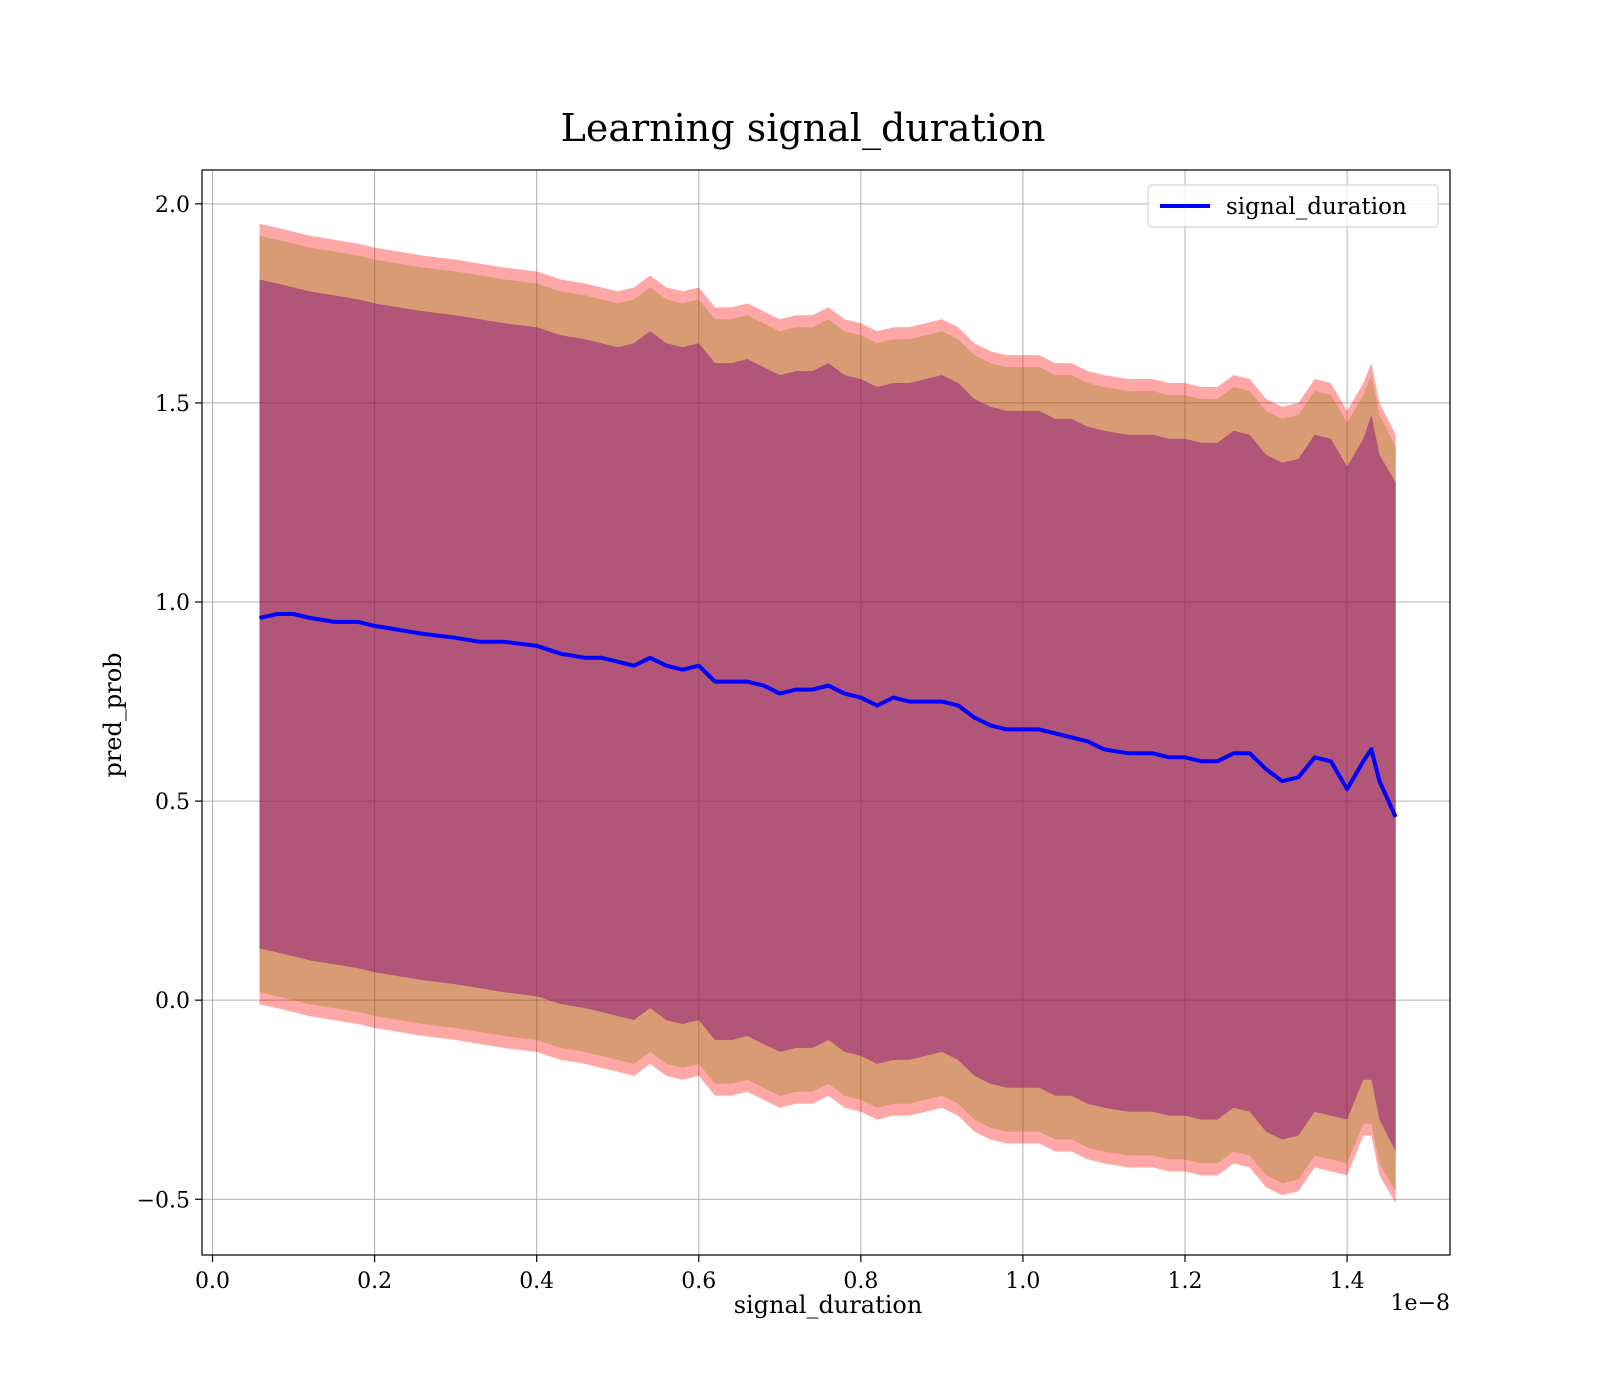 This screenshot has width=1600, height=1400. What do you see at coordinates (163, 1200) in the screenshot?
I see `y-tick-label-0: −0.5` at bounding box center [163, 1200].